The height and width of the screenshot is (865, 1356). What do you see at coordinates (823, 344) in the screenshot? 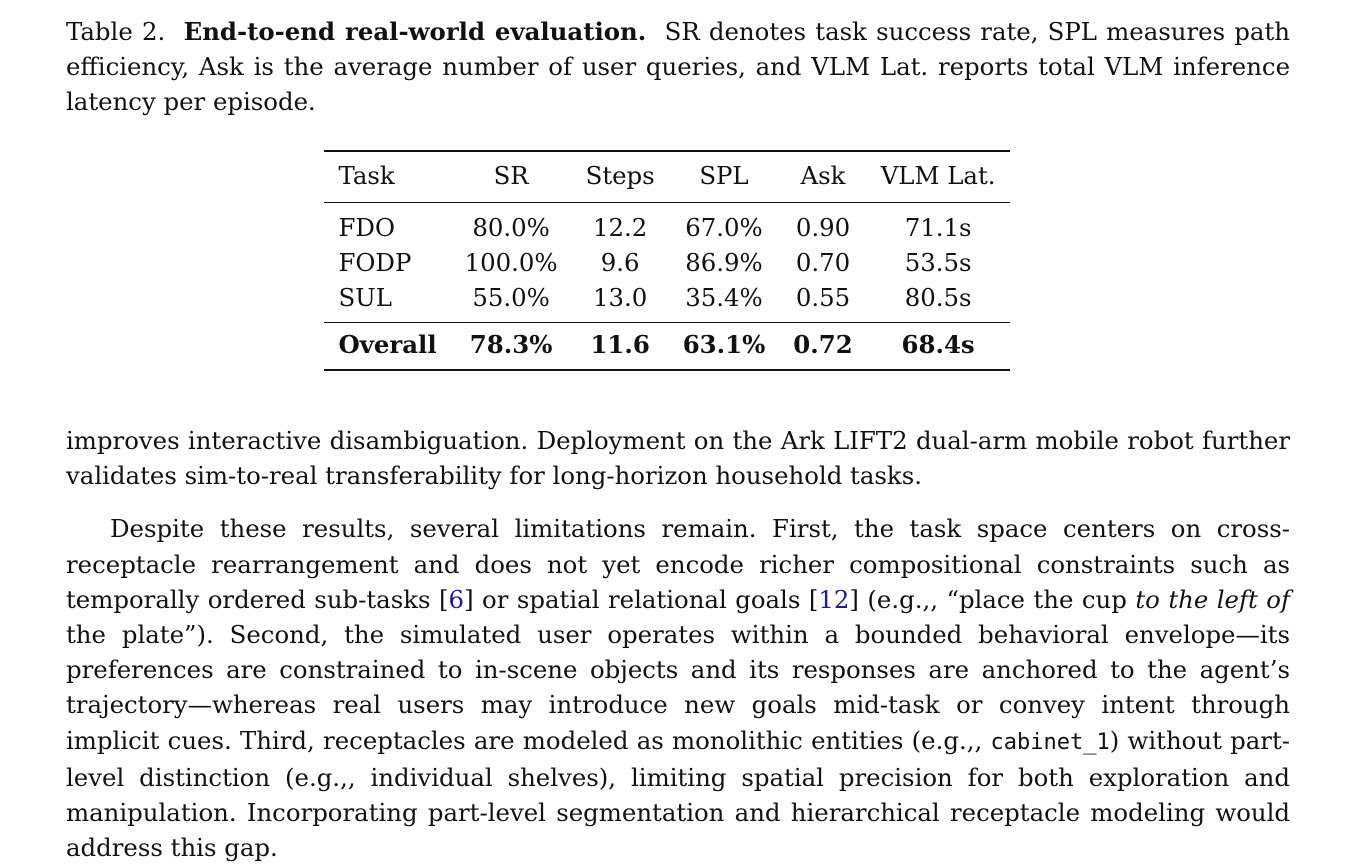
I see `overall-ask: 0.72` at bounding box center [823, 344].